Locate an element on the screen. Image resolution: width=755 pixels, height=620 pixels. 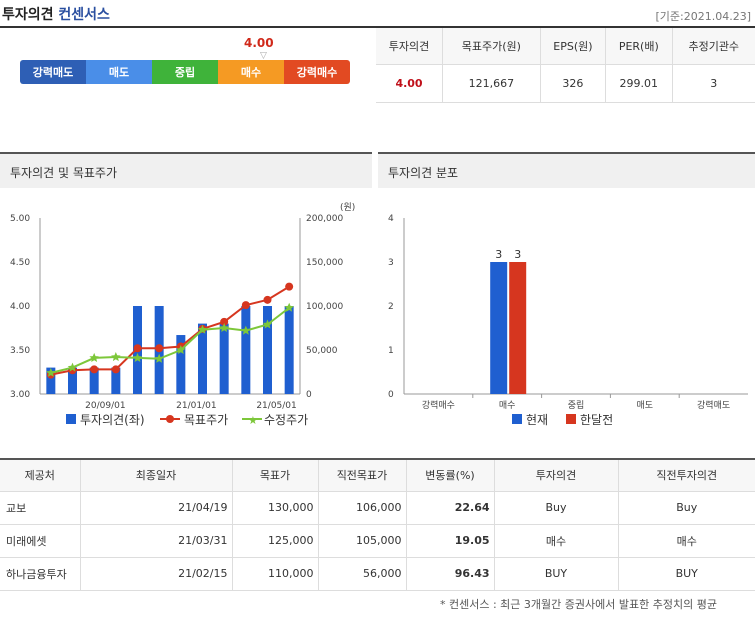
y-left-tick-label: 3.00 is located at coordinates (20, 395).